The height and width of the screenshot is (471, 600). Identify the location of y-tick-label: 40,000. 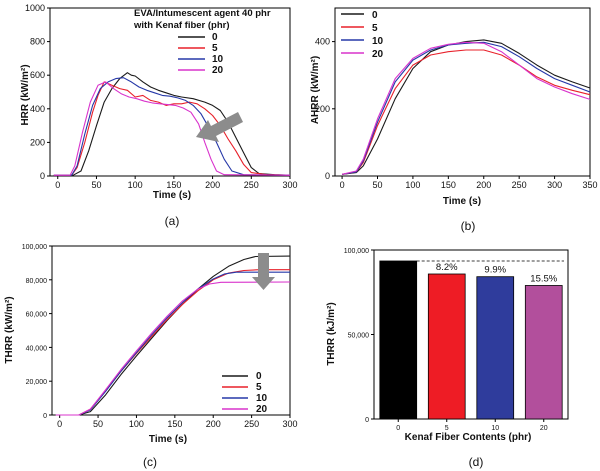
(37, 348).